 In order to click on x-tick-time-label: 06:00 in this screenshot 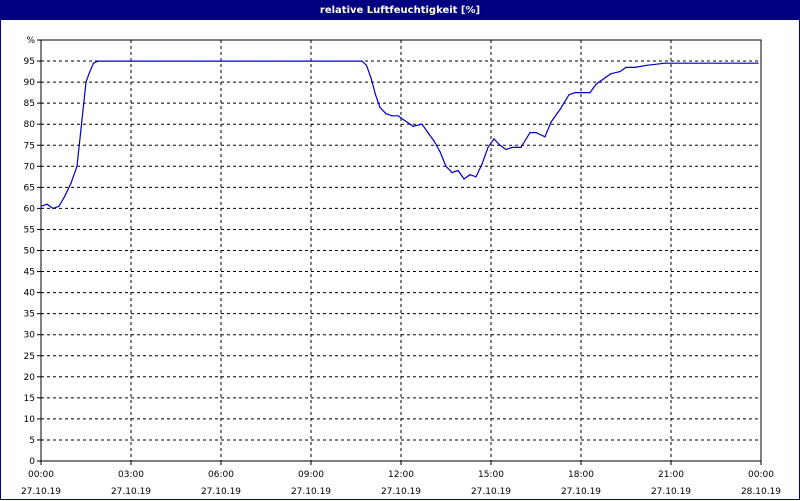, I will do `click(221, 475)`.